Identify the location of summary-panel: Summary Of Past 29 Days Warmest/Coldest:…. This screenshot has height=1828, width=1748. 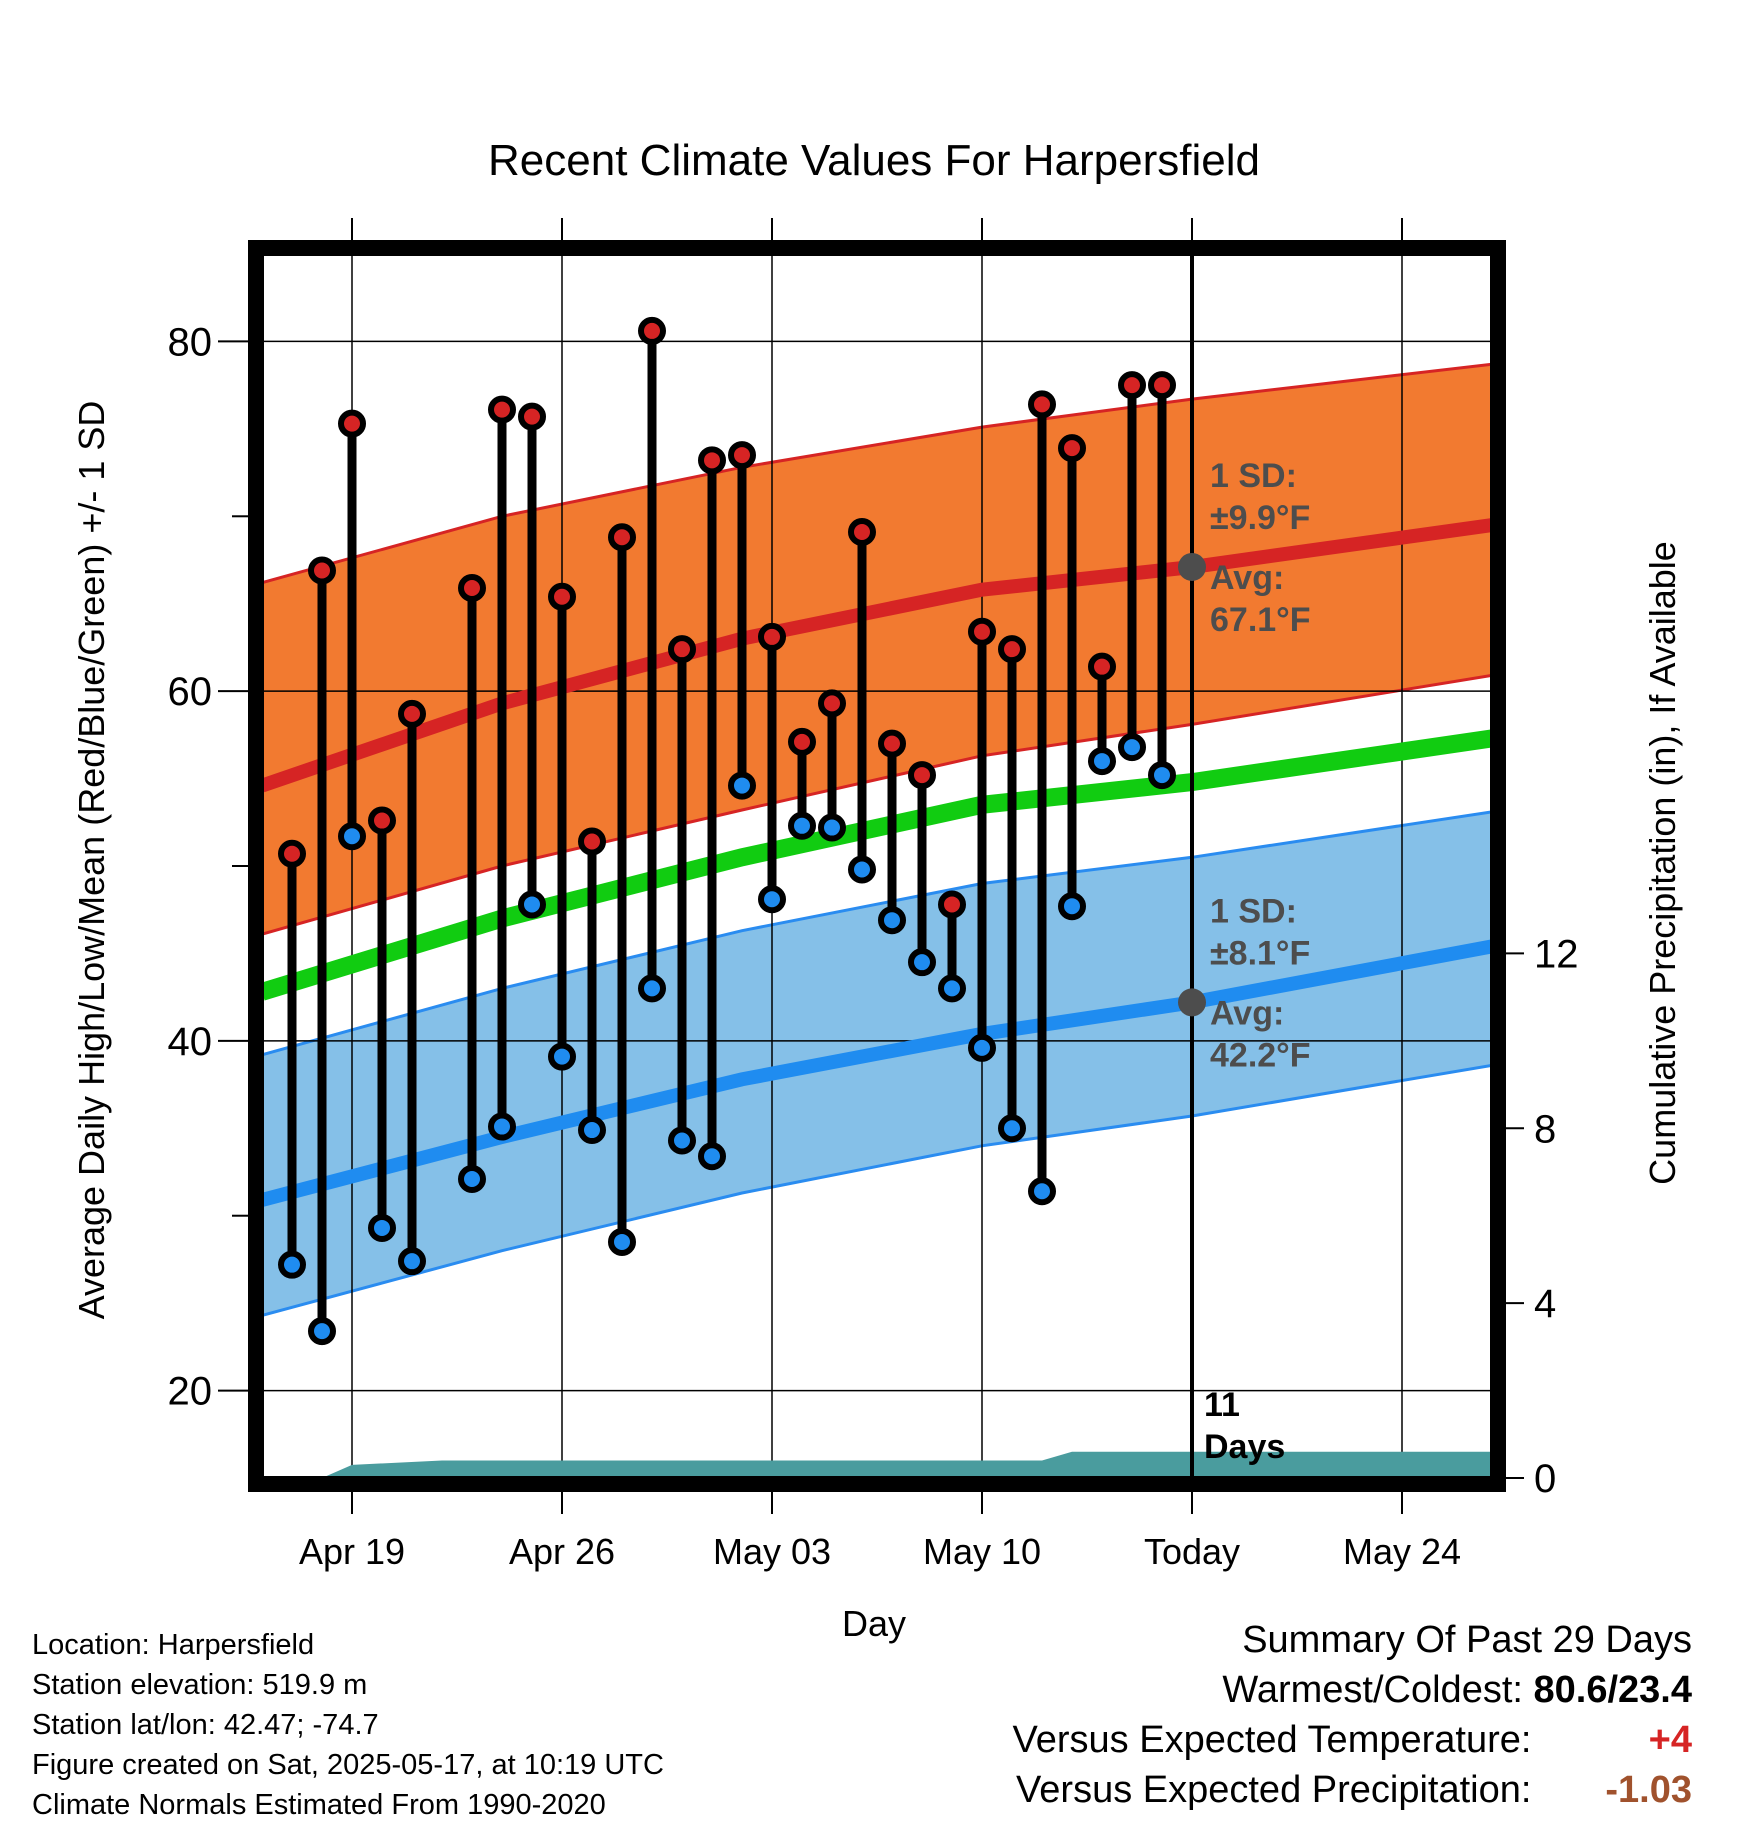
(1352, 1715).